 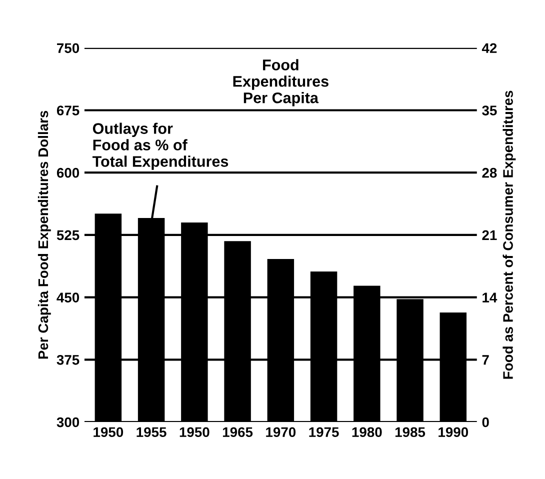 I want to click on y-tick-label: 525, so click(x=68, y=235).